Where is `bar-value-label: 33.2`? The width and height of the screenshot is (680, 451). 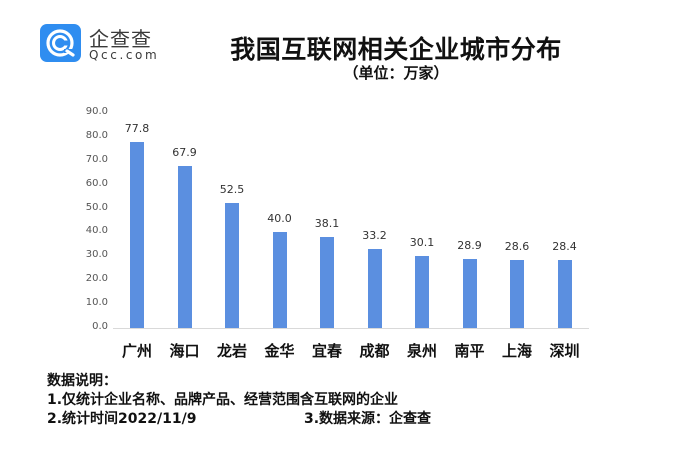
bar-value-label: 33.2 is located at coordinates (374, 235).